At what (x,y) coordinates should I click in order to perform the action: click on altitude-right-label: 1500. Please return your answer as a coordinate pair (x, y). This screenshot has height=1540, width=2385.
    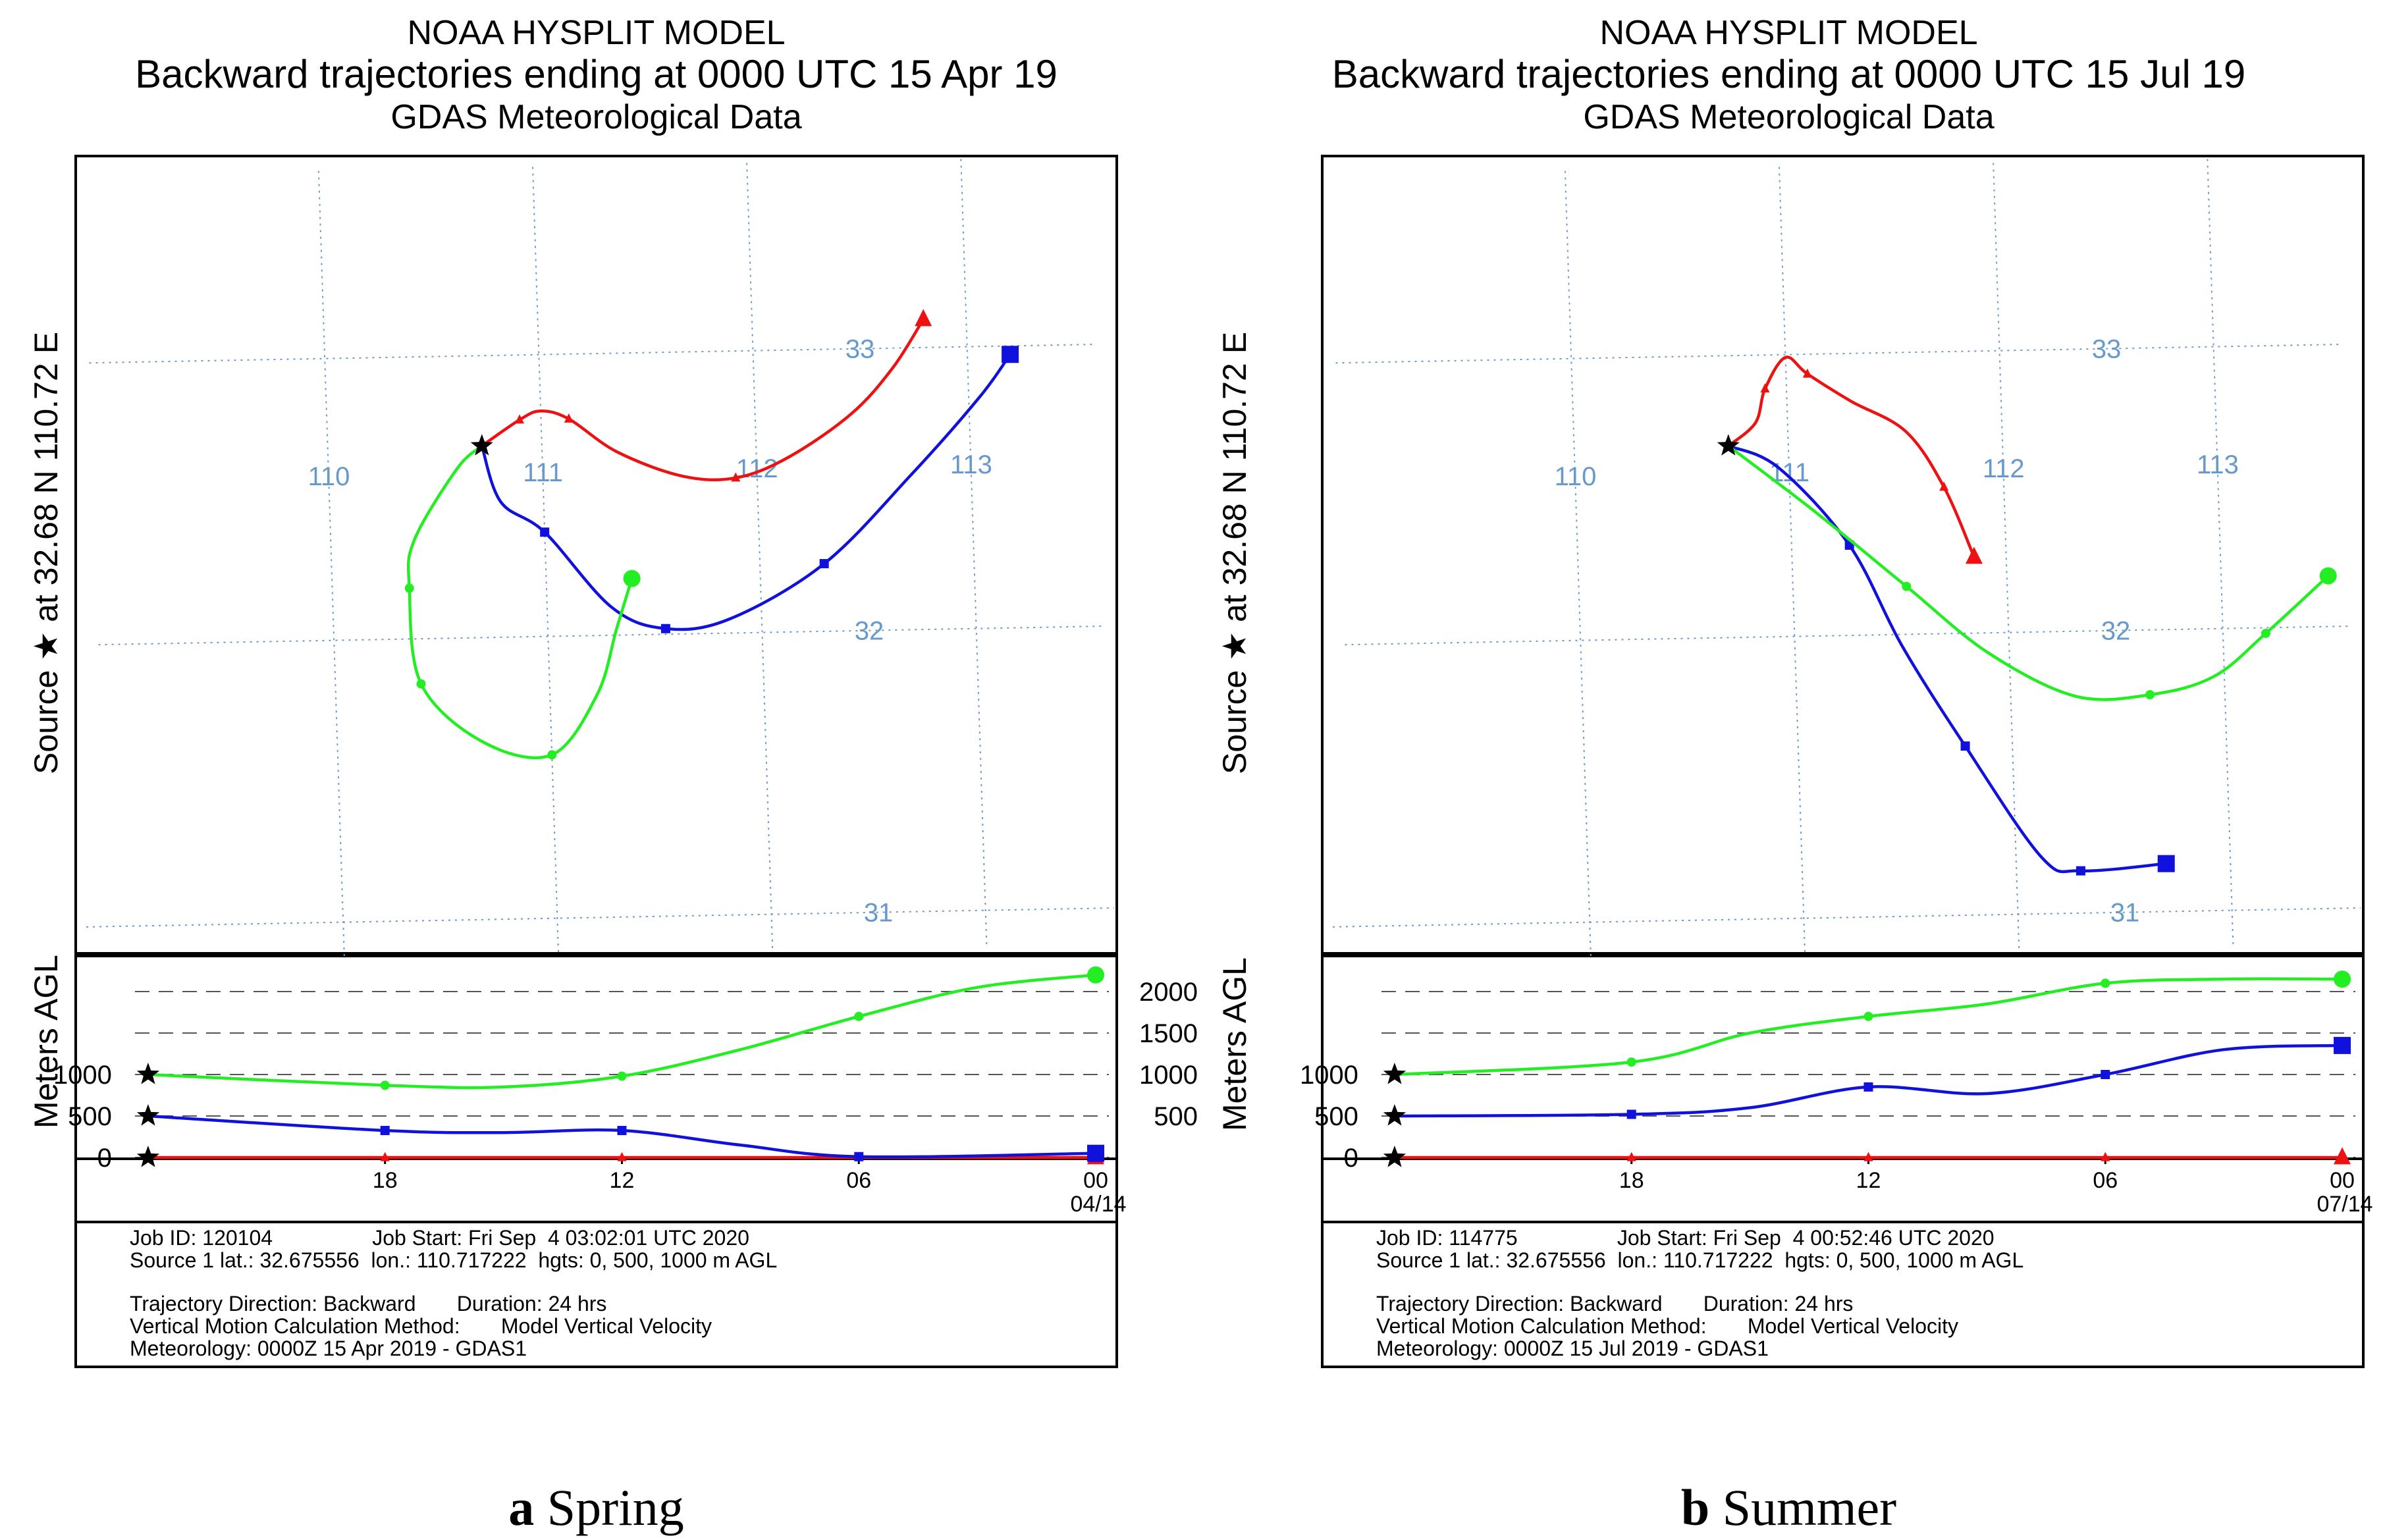
    Looking at the image, I should click on (1168, 1033).